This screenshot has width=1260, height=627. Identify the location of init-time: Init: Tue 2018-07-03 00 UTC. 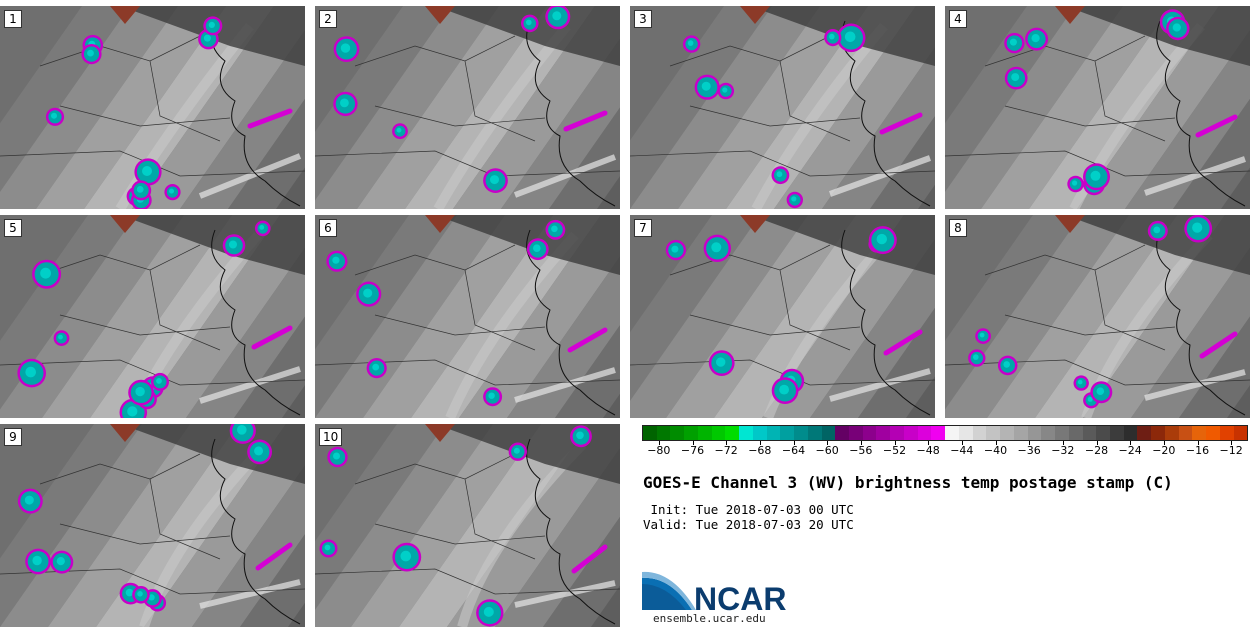
(748, 509).